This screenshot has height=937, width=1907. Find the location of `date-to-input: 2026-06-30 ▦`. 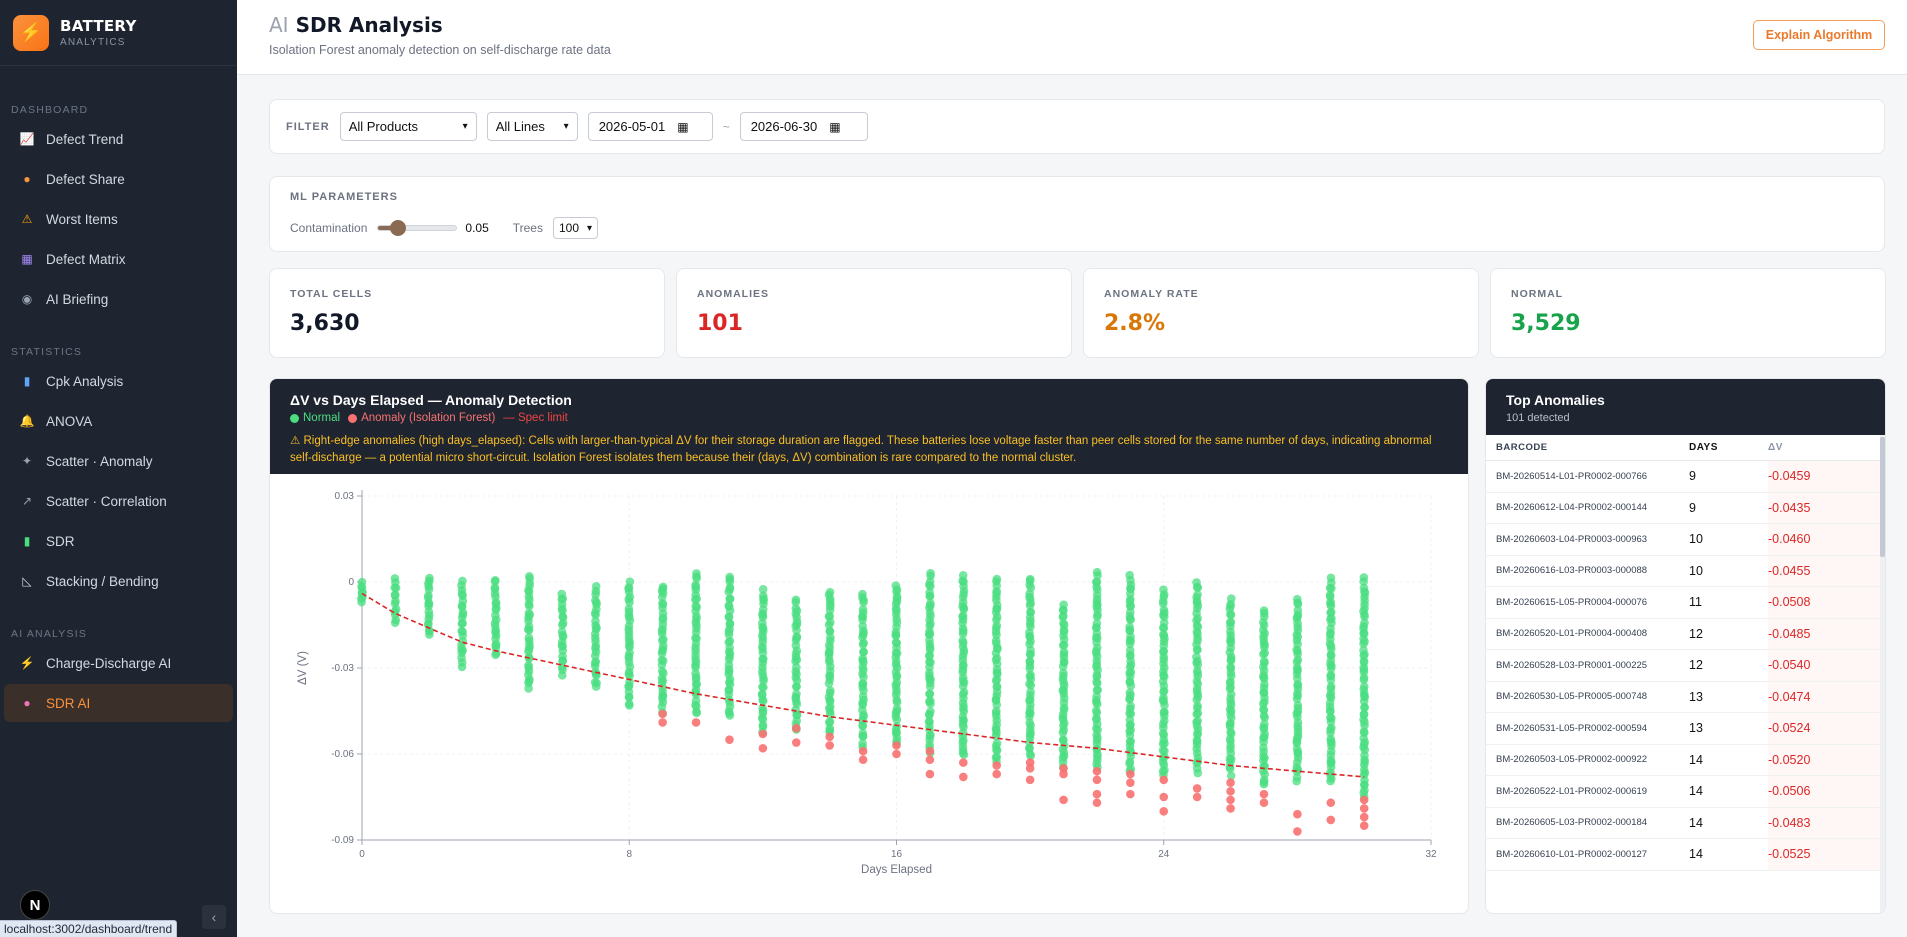

date-to-input: 2026-06-30 ▦ is located at coordinates (803, 126).